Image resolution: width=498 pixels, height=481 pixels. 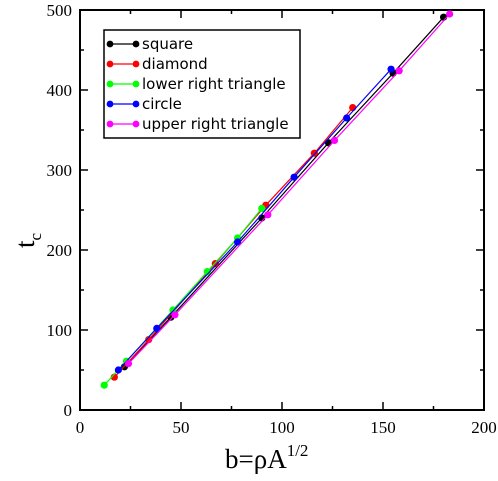 What do you see at coordinates (80, 427) in the screenshot?
I see `x-tick-label: 0` at bounding box center [80, 427].